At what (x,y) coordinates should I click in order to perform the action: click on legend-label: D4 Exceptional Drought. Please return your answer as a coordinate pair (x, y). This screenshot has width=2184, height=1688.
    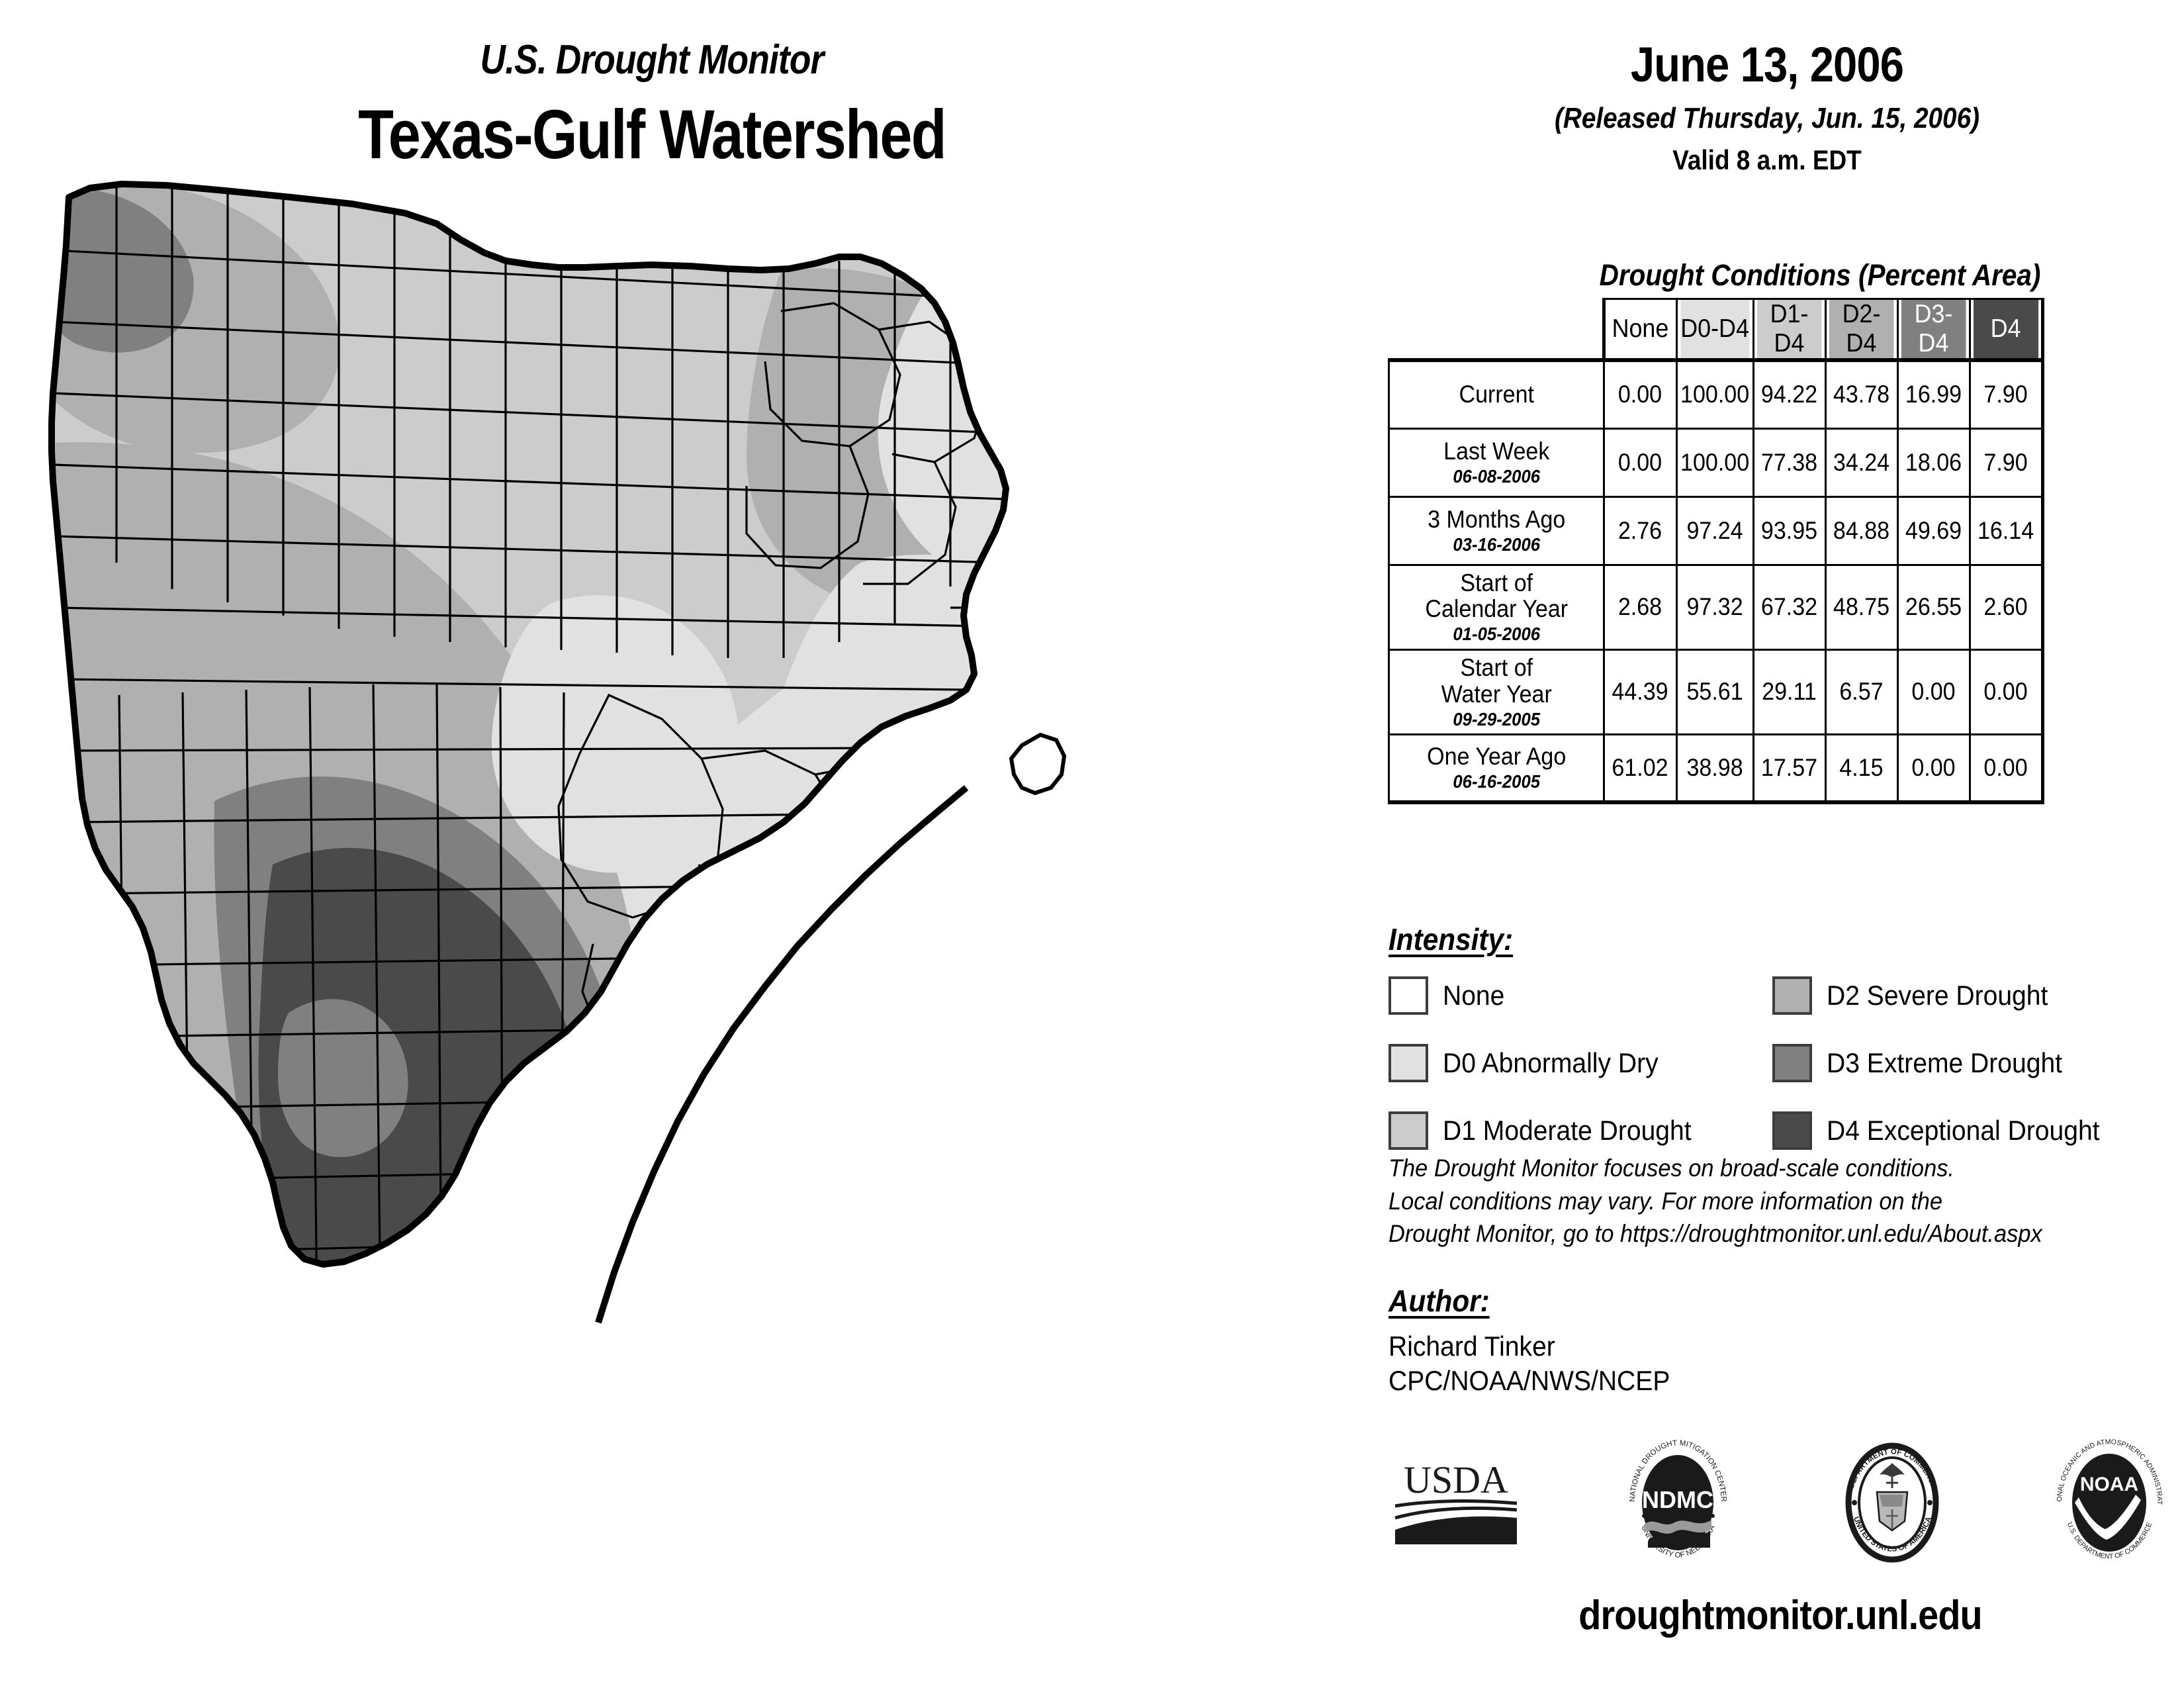
    Looking at the image, I should click on (1963, 1130).